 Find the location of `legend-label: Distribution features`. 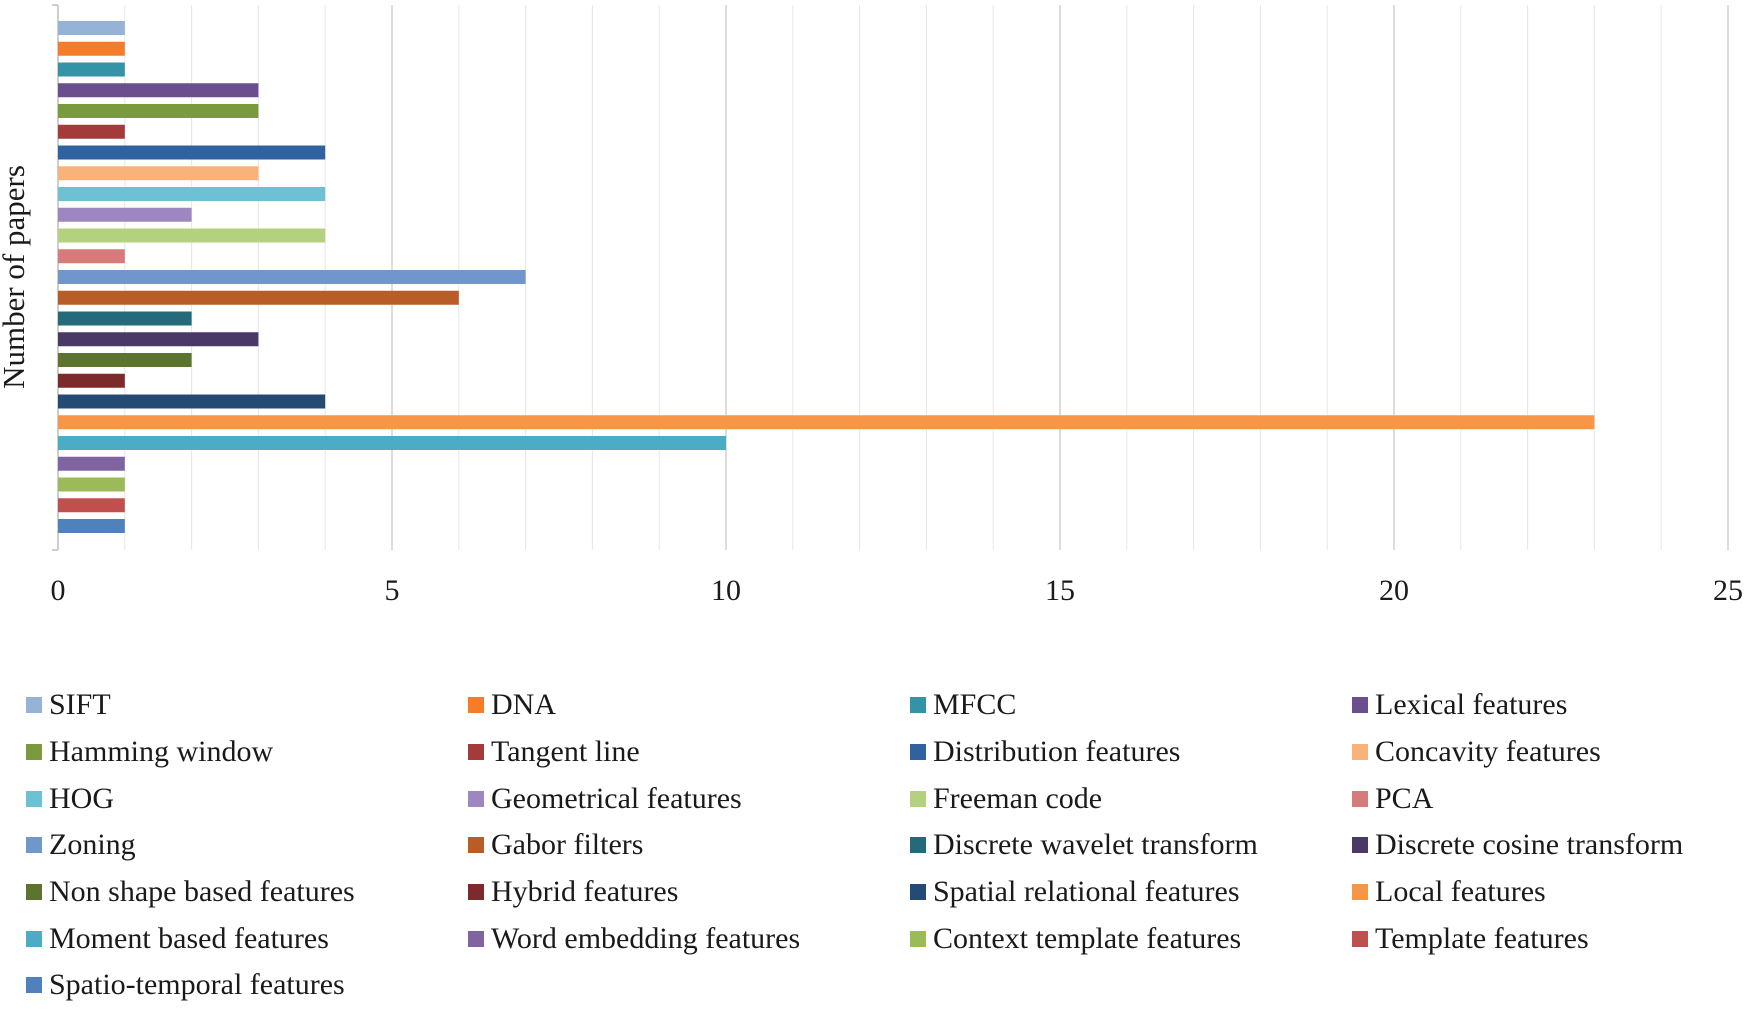

legend-label: Distribution features is located at coordinates (1057, 752).